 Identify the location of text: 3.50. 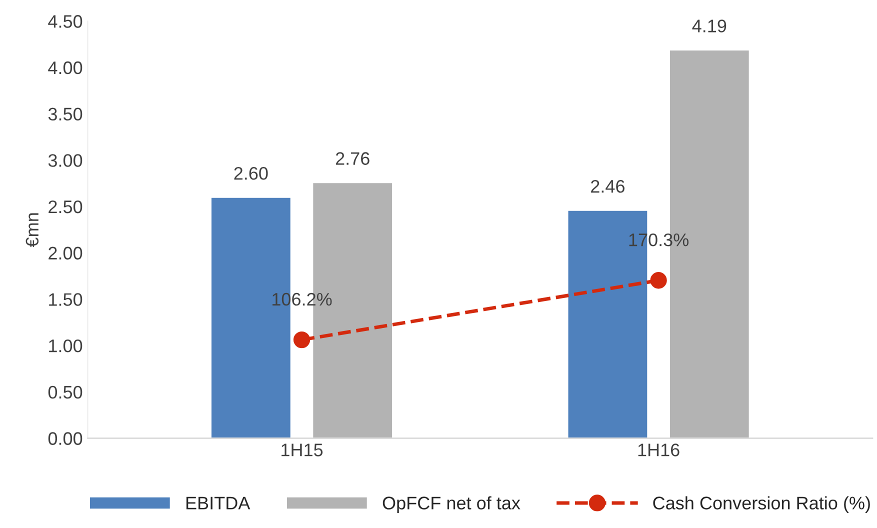
(65, 114).